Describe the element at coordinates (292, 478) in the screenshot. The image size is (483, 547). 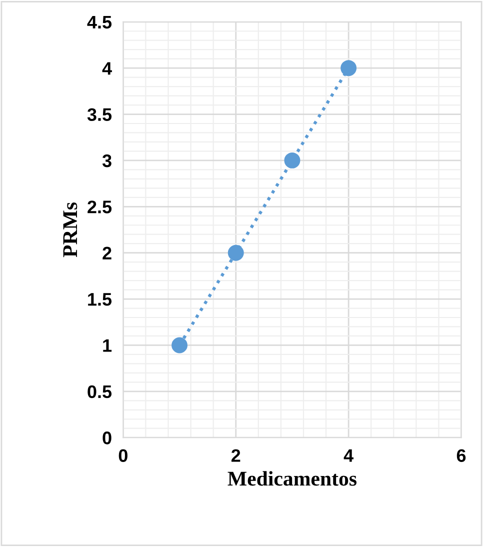
I see `x-axis-title: Medicamentos` at that location.